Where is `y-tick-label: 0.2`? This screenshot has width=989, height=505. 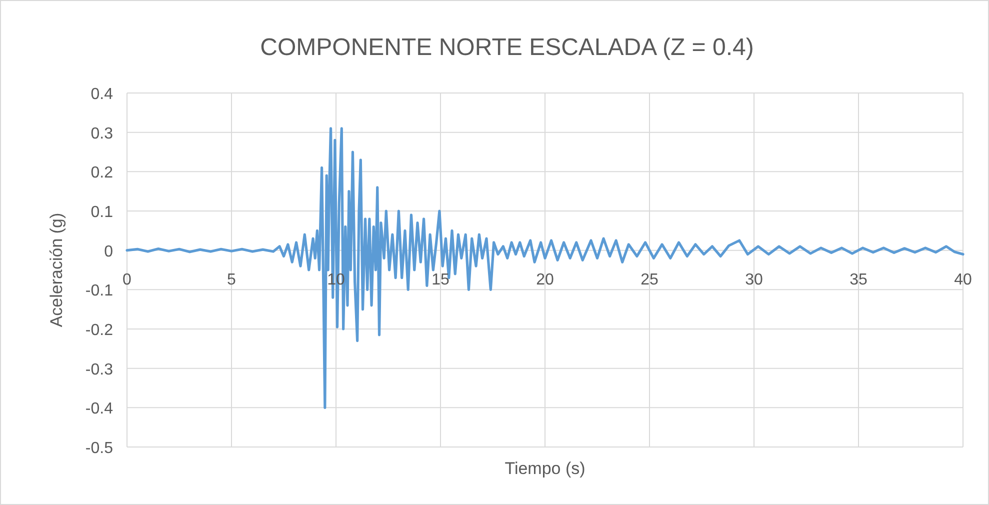 y-tick-label: 0.2 is located at coordinates (102, 173).